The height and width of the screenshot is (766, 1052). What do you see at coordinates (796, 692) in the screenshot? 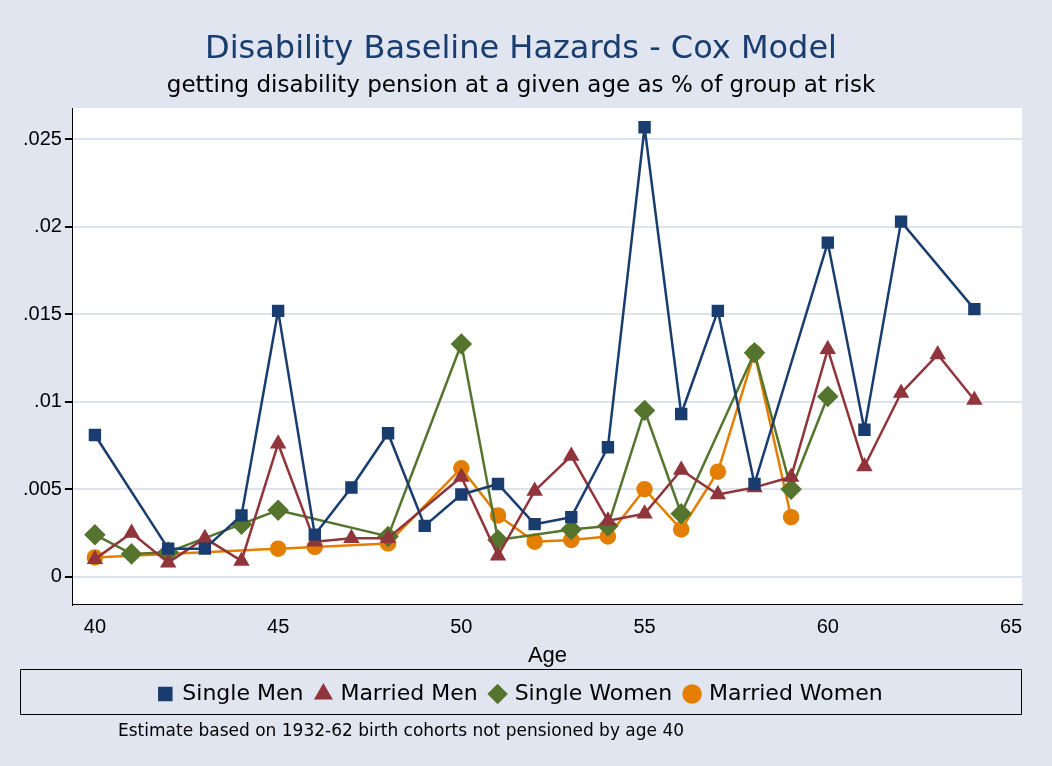
I see `legend-label: Married Women` at bounding box center [796, 692].